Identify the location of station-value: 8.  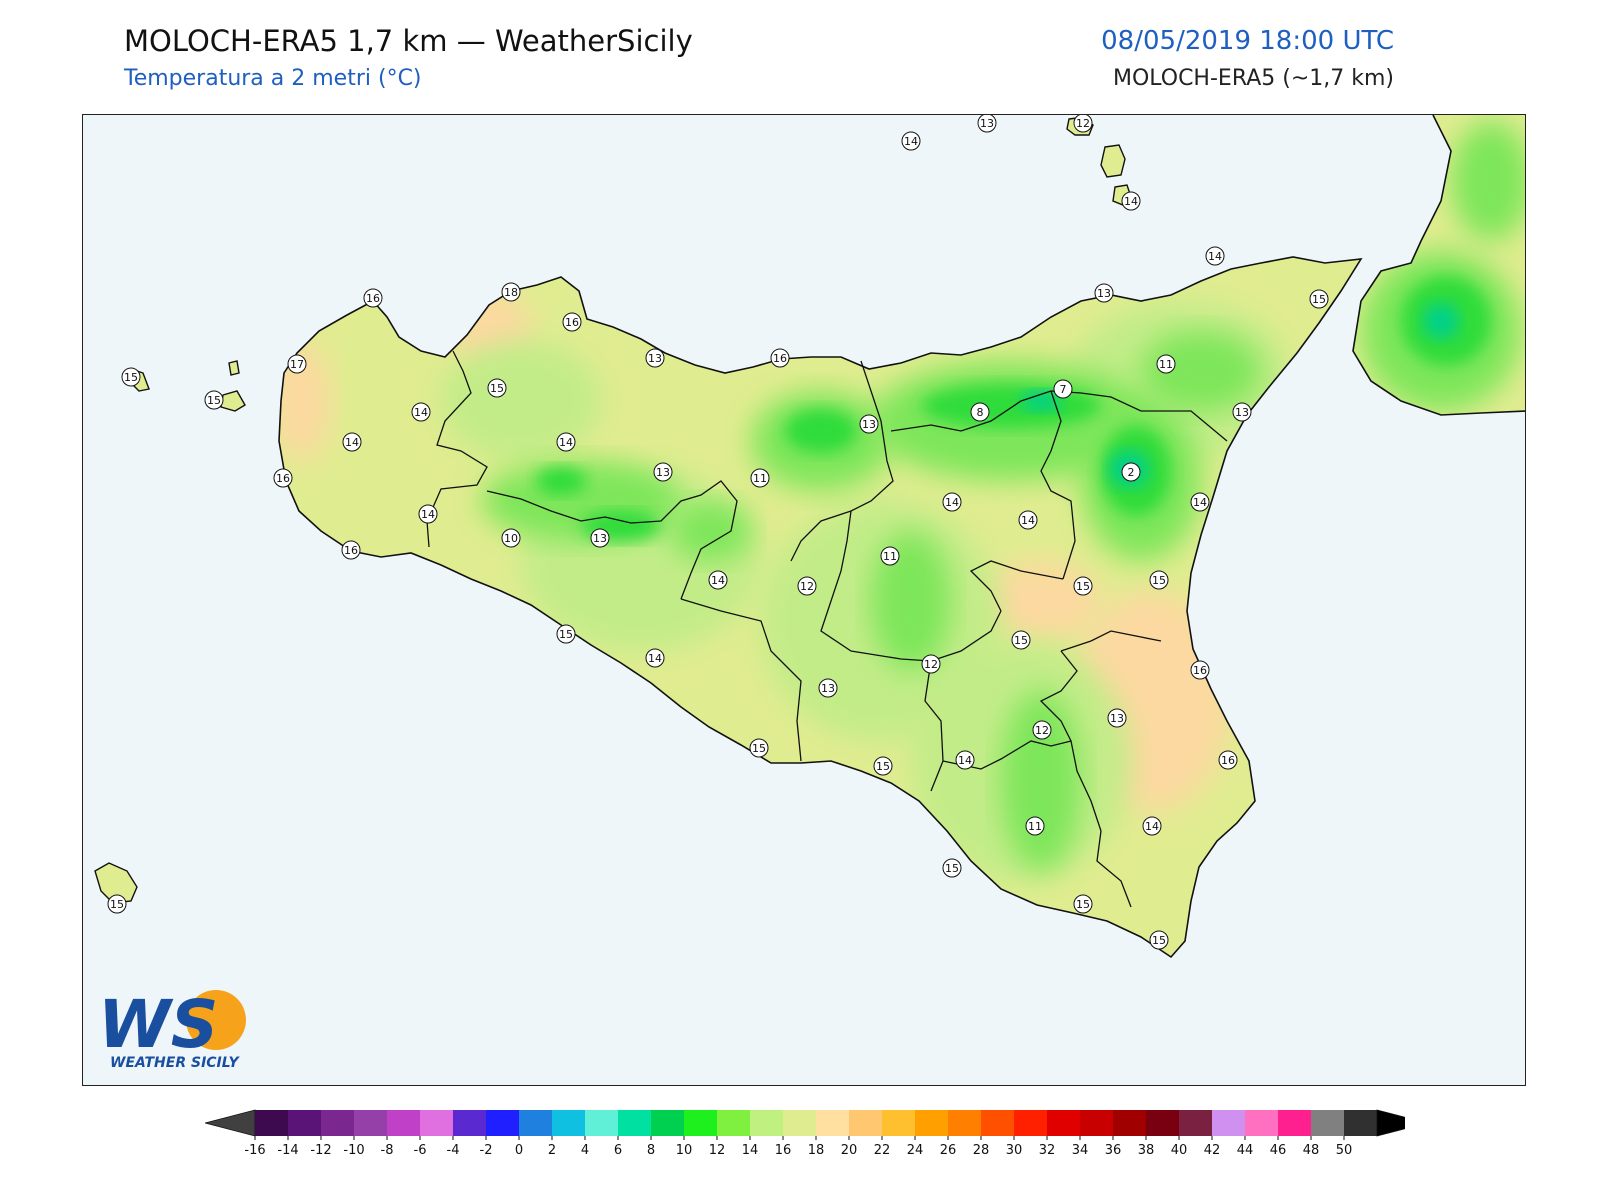
(980, 412).